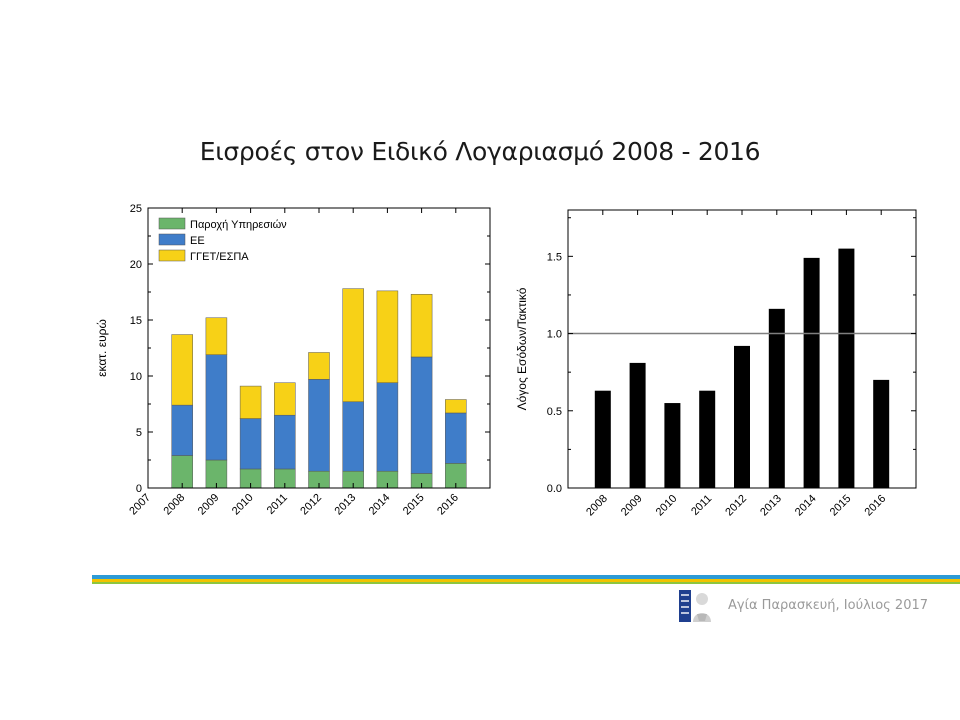  Describe the element at coordinates (806, 506) in the screenshot. I see `x-tick-label: 2014` at that location.